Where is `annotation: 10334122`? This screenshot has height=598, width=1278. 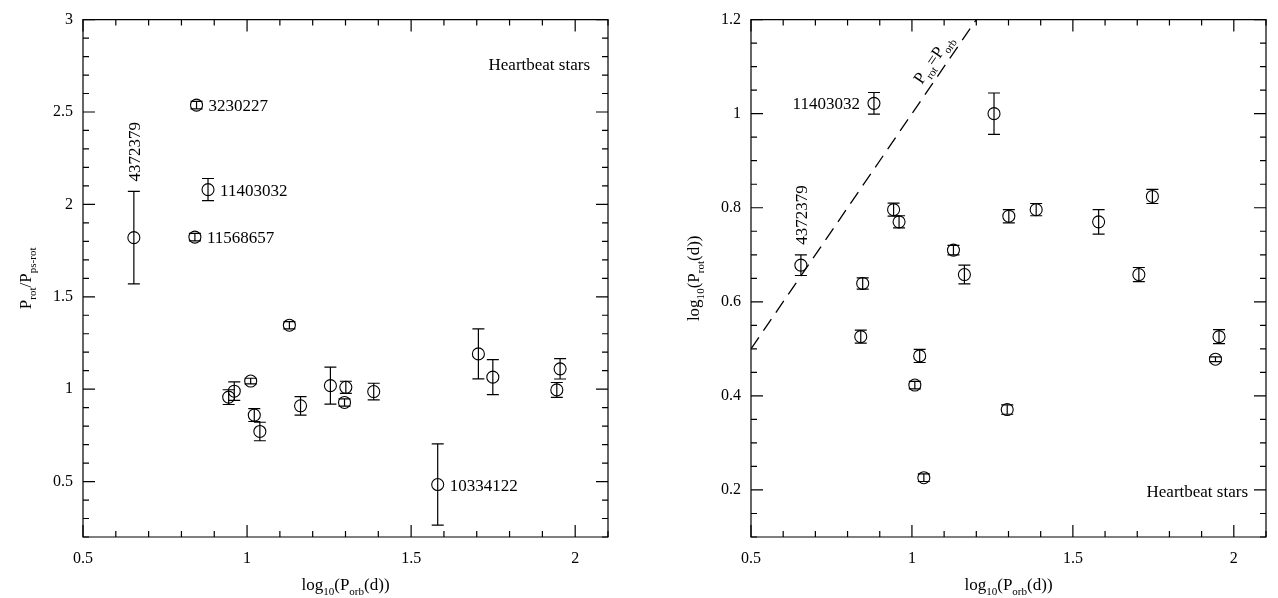
annotation: 10334122 is located at coordinates (483, 485).